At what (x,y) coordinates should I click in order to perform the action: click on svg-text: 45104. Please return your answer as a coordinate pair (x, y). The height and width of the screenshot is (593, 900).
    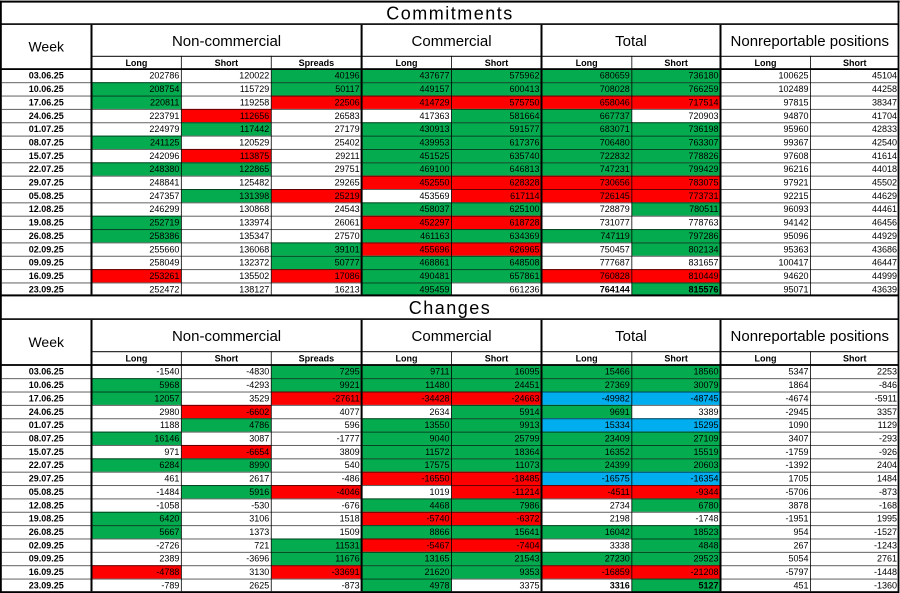
    Looking at the image, I should click on (884, 76).